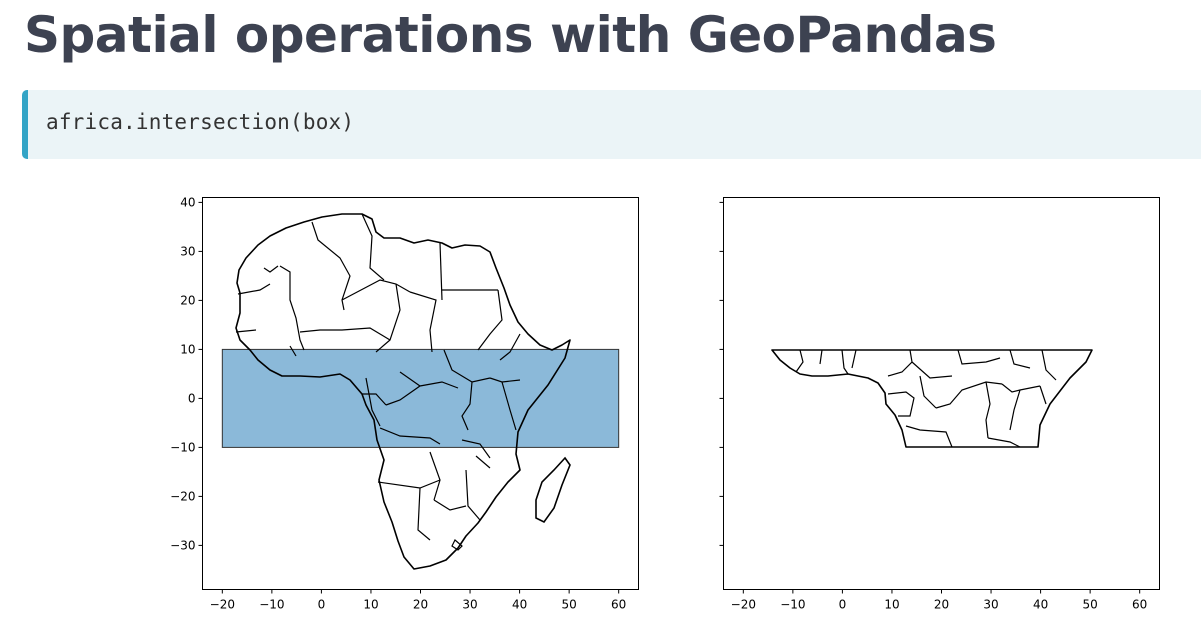 The width and height of the screenshot is (1201, 637). I want to click on code-block: africa.intersection(box), so click(611, 124).